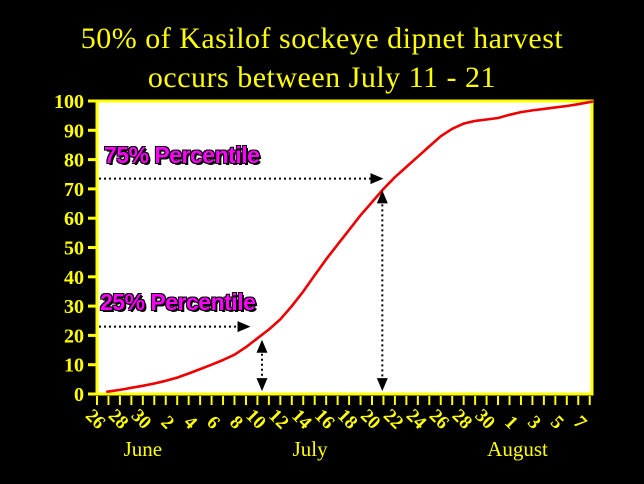 This screenshot has height=484, width=644. What do you see at coordinates (382, 197) in the screenshot?
I see `date-marker-2-up-arrowhead` at bounding box center [382, 197].